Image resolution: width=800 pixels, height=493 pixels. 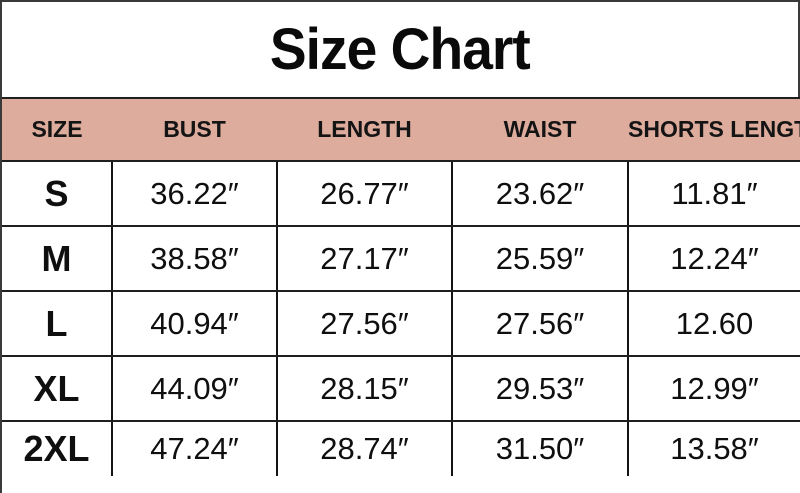 What do you see at coordinates (713, 259) in the screenshot?
I see `shorts-length-value: 12.24″` at bounding box center [713, 259].